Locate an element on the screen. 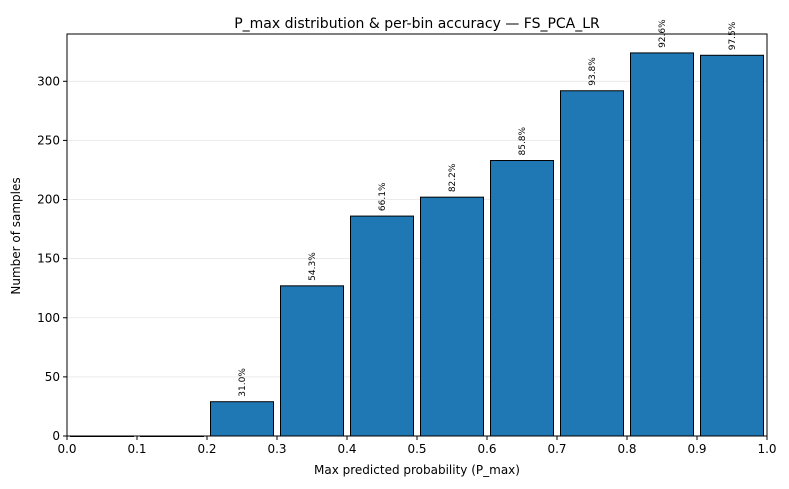 This screenshot has width=789, height=489. x-tick-label: 0.9 is located at coordinates (696, 449).